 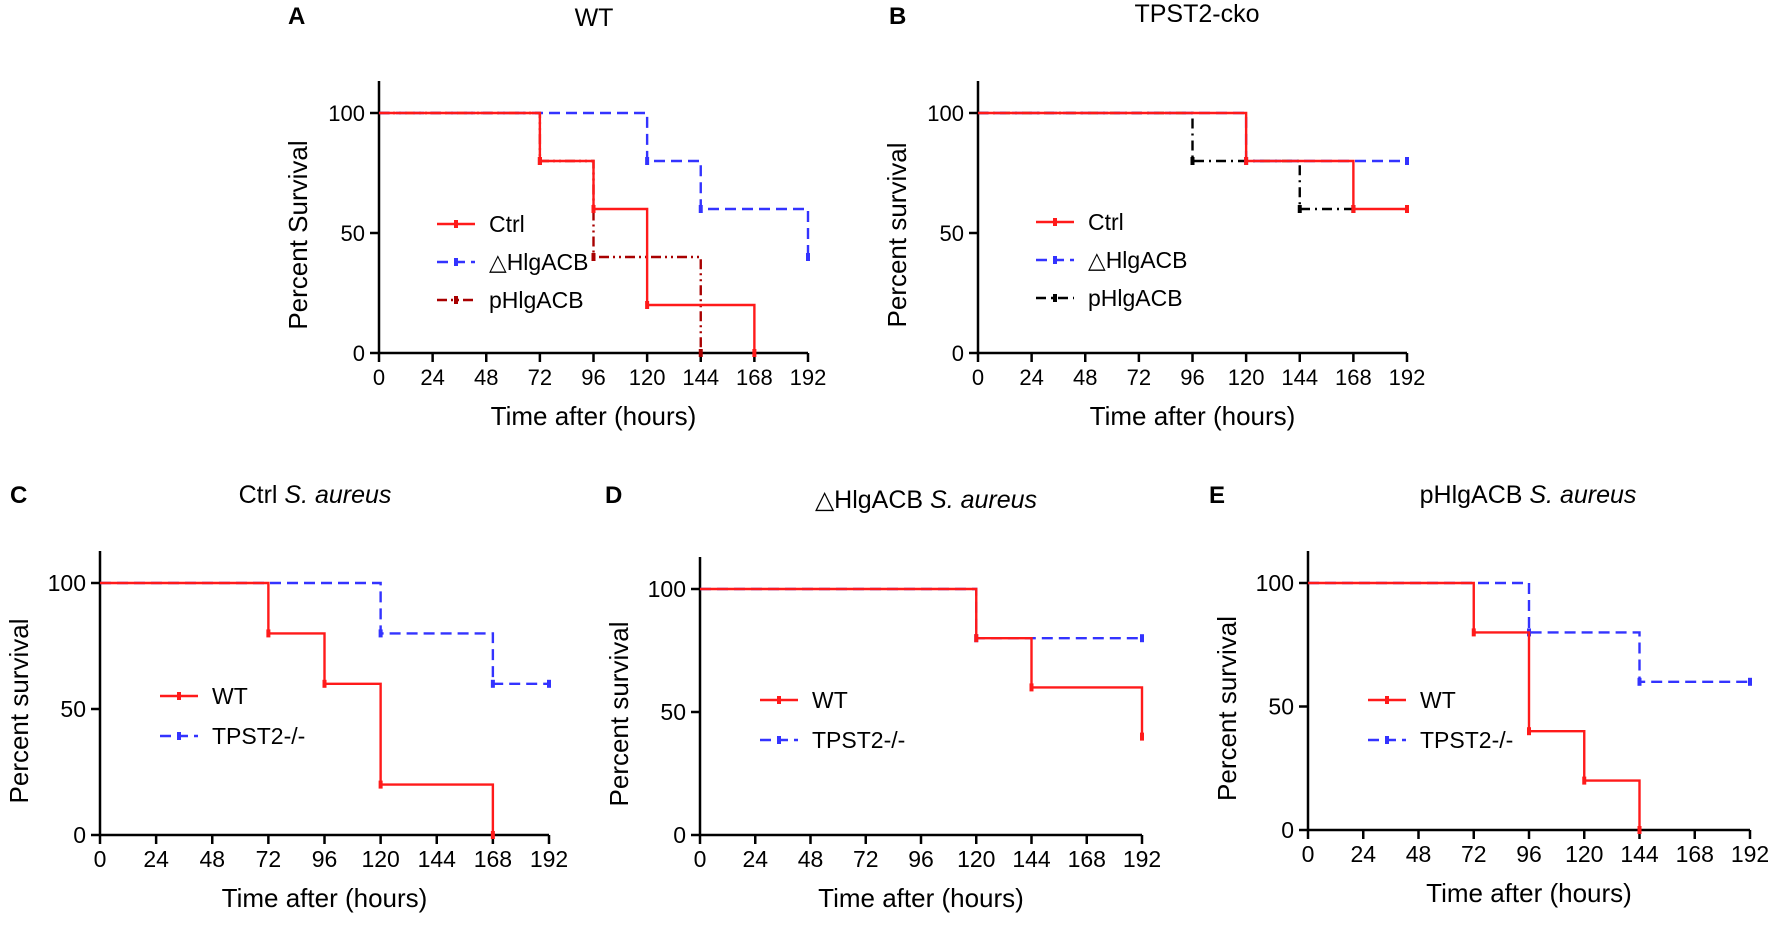 What do you see at coordinates (613, 495) in the screenshot?
I see `panel-label: D` at bounding box center [613, 495].